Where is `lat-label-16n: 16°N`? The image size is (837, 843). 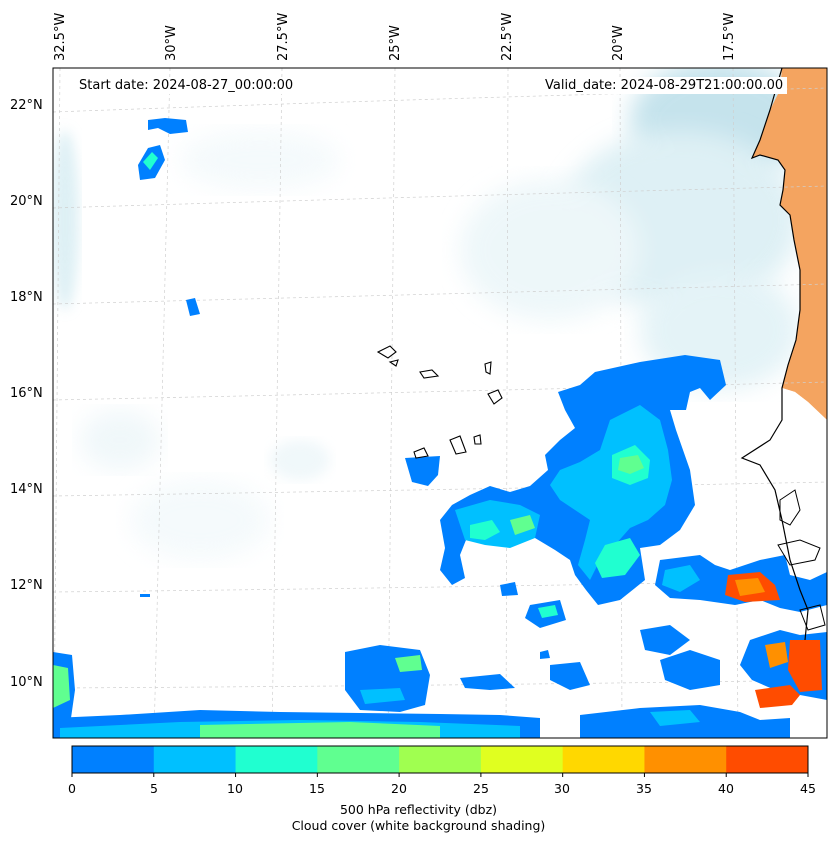
lat-label-16n: 16°N is located at coordinates (26, 393).